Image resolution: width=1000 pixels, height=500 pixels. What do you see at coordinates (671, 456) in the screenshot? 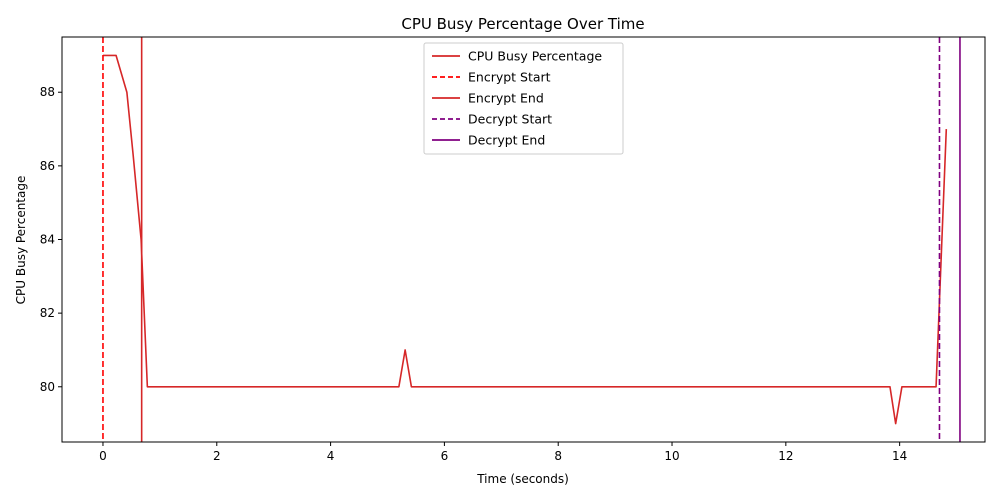
I see `x-tick-label: 10` at bounding box center [671, 456].